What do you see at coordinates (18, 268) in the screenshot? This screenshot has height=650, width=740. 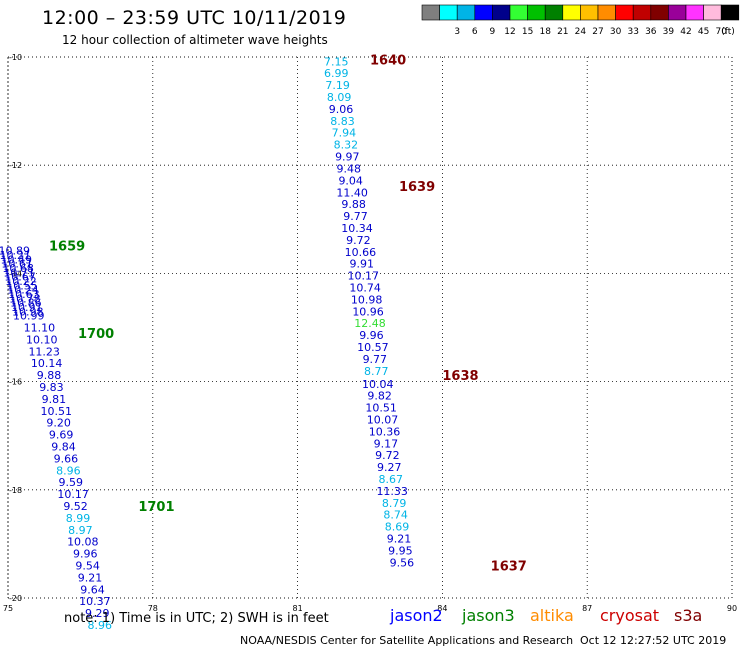 I see `swh-value: 10.68` at bounding box center [18, 268].